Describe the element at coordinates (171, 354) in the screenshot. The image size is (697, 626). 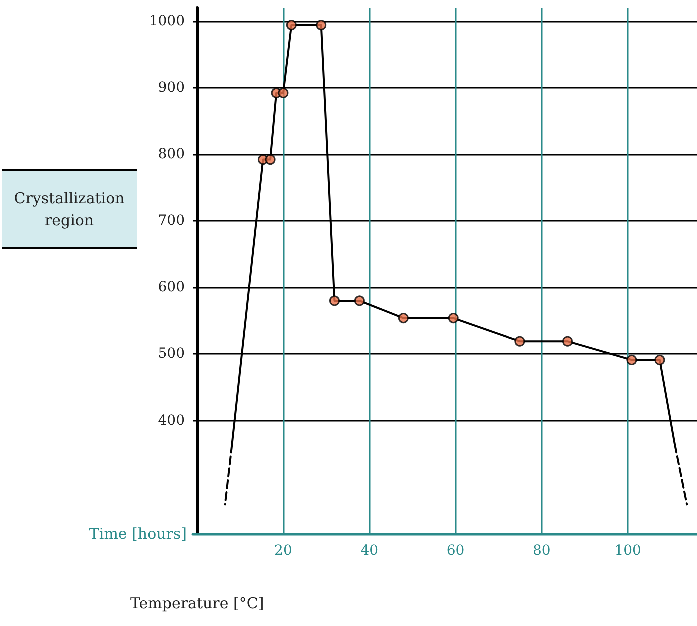
I see `y-tick-label: 500` at that location.